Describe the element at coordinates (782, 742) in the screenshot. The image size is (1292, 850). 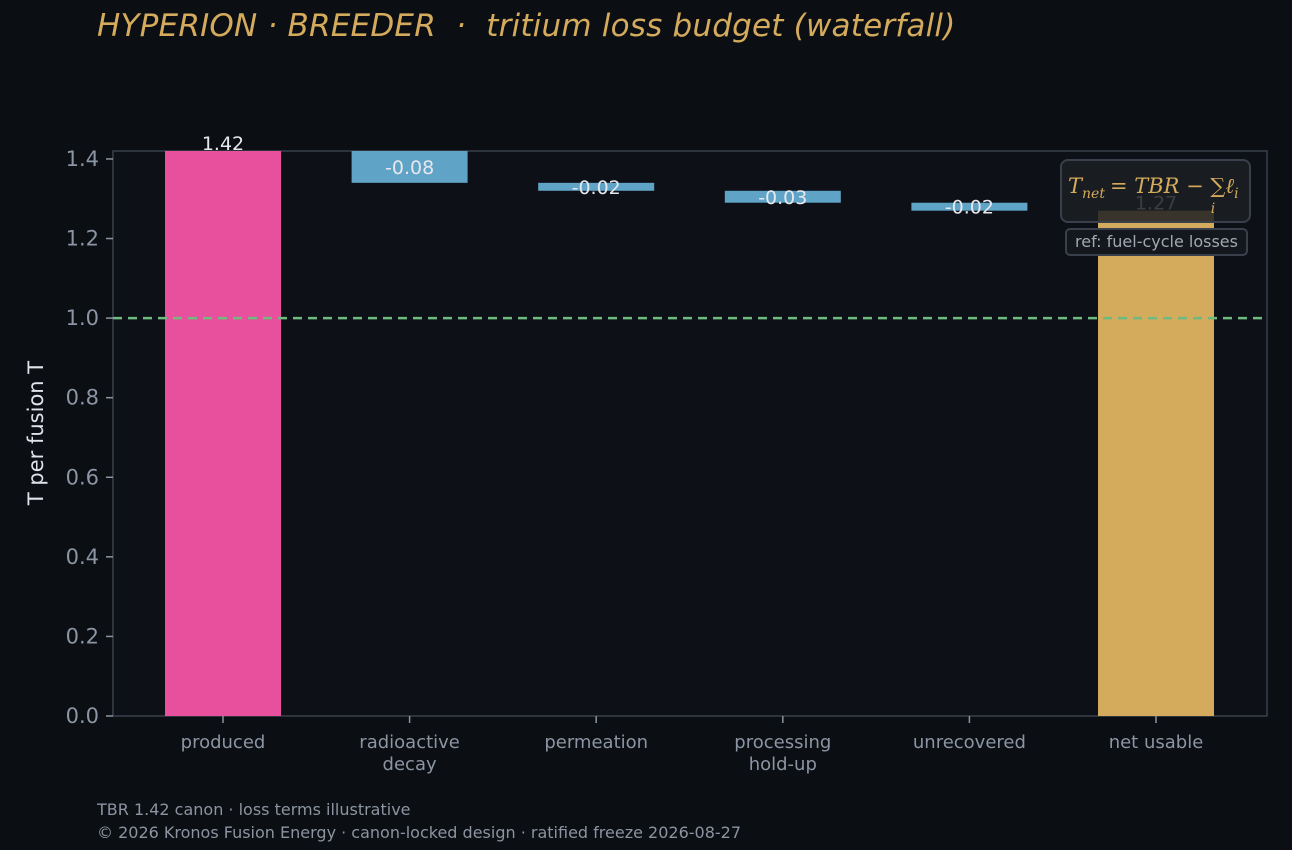
I see `x-tick-label: processing` at that location.